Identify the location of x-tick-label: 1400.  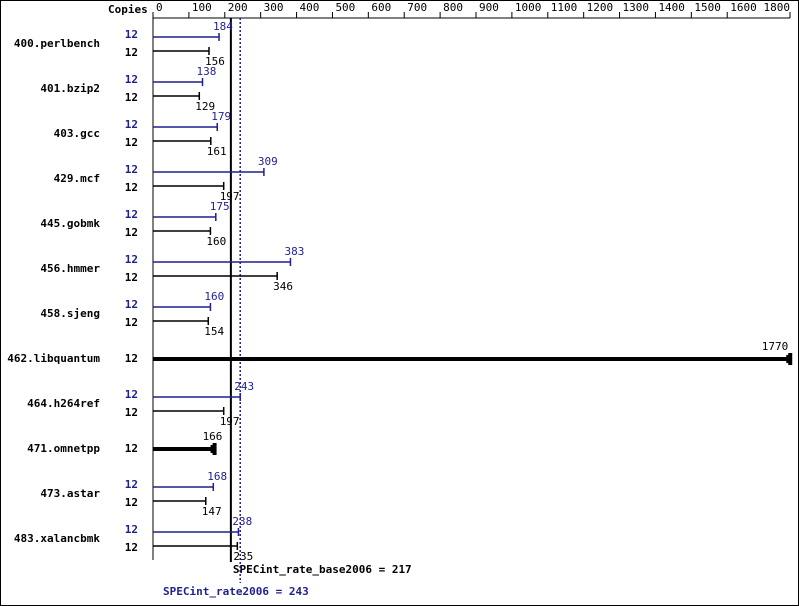
(671, 7).